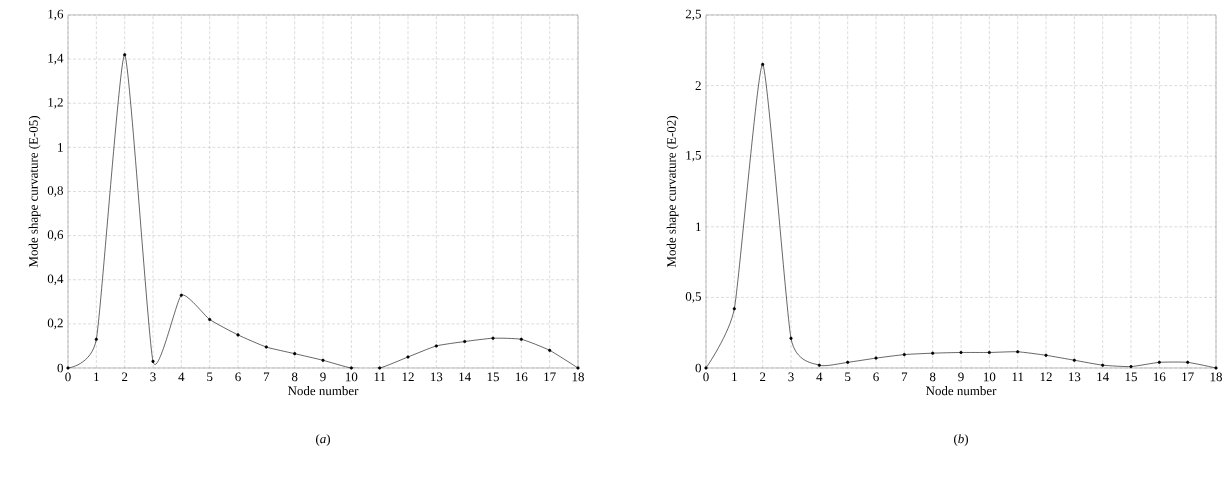 The height and width of the screenshot is (480, 1226). What do you see at coordinates (698, 85) in the screenshot?
I see `y-tick-label: 2` at bounding box center [698, 85].